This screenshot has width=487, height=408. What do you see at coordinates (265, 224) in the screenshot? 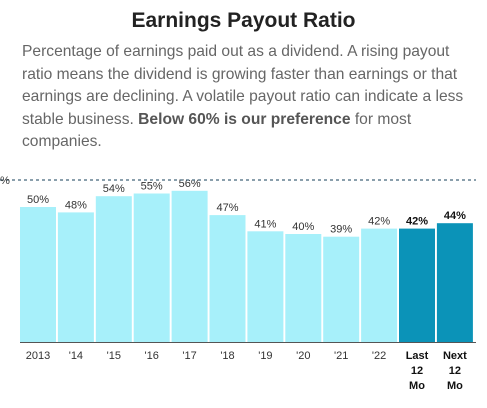
I see `bar-value-label-6: 41%` at bounding box center [265, 224].